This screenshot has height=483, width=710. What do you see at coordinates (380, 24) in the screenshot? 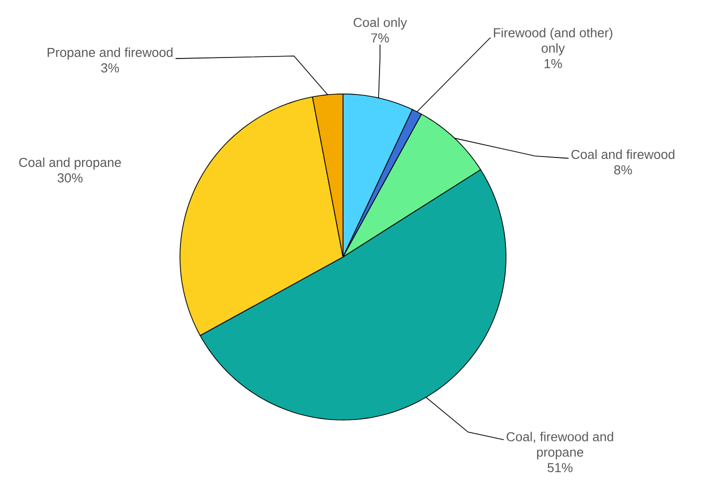
I see `slice-label: Coal only` at bounding box center [380, 24].